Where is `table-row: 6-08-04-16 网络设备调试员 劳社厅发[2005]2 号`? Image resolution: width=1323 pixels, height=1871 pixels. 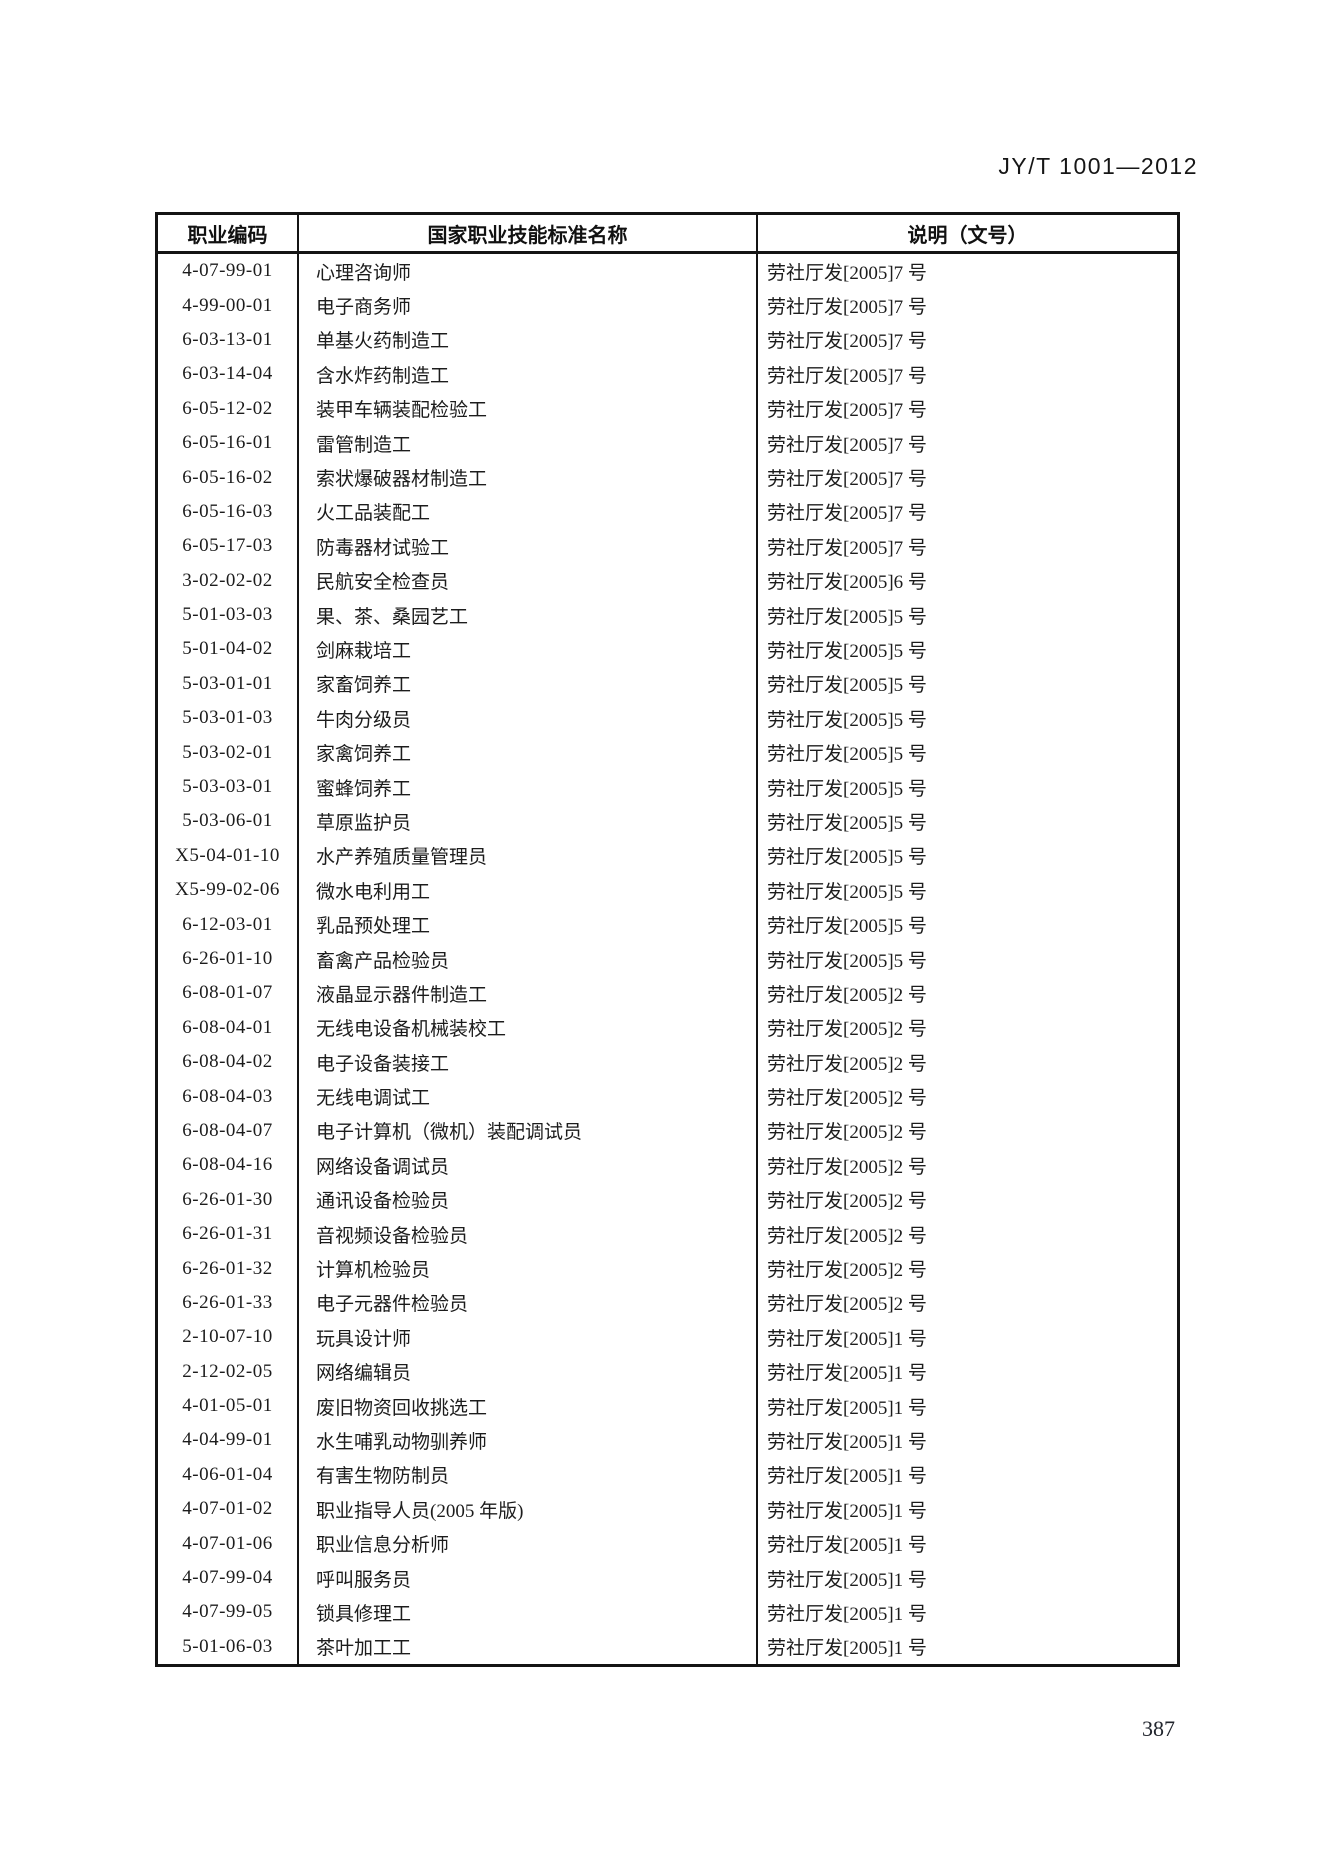 table-row: 6-08-04-16 网络设备调试员 劳社厅发[2005]2 号 is located at coordinates (667, 1165).